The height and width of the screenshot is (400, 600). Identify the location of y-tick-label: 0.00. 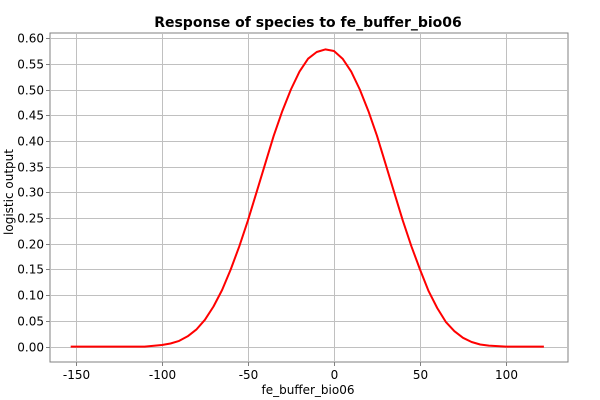
(30, 348).